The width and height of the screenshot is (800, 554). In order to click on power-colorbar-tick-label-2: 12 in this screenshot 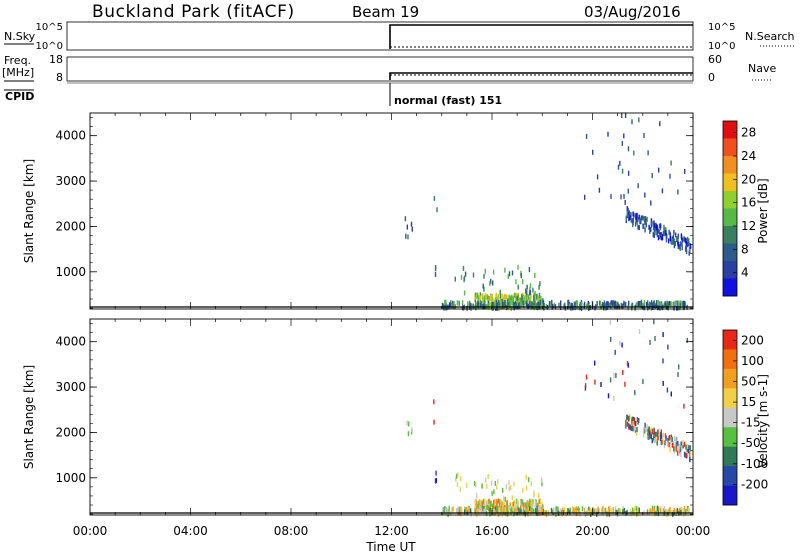, I will do `click(748, 226)`.